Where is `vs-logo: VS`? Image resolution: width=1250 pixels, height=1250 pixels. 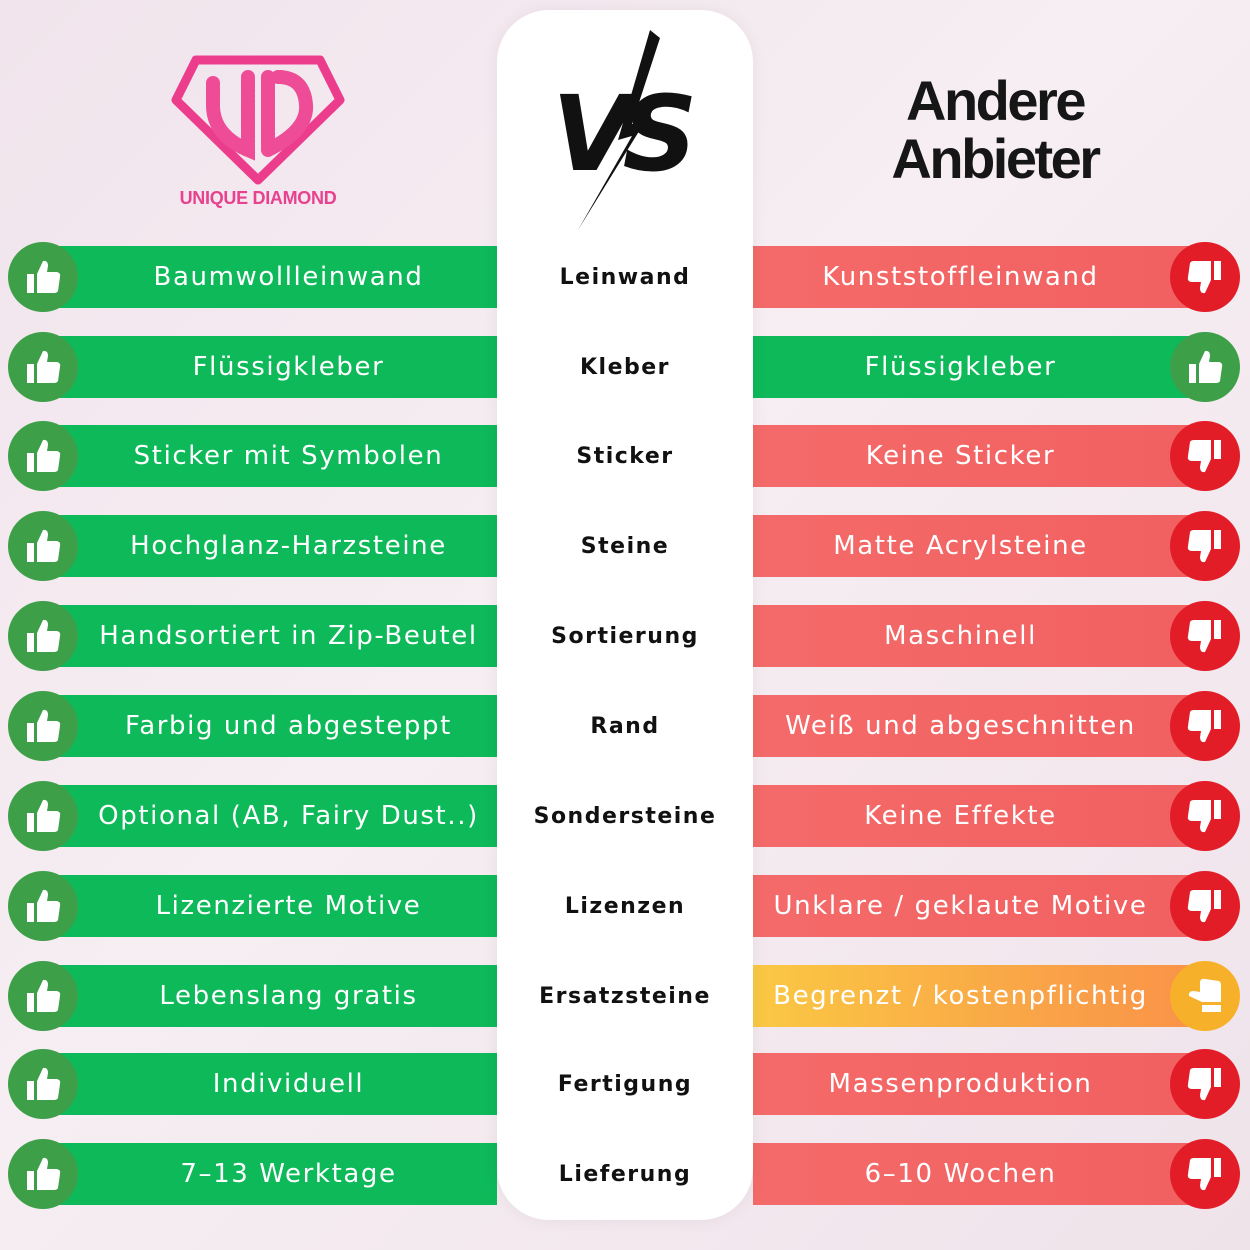 vs-logo: VS is located at coordinates (625, 132).